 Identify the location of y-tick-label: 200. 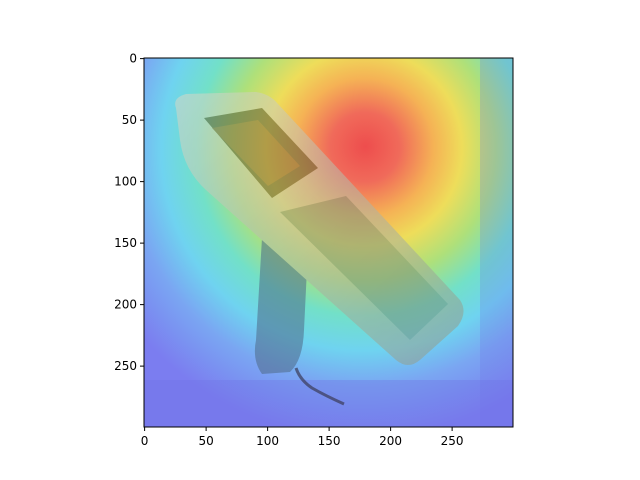
(125, 305).